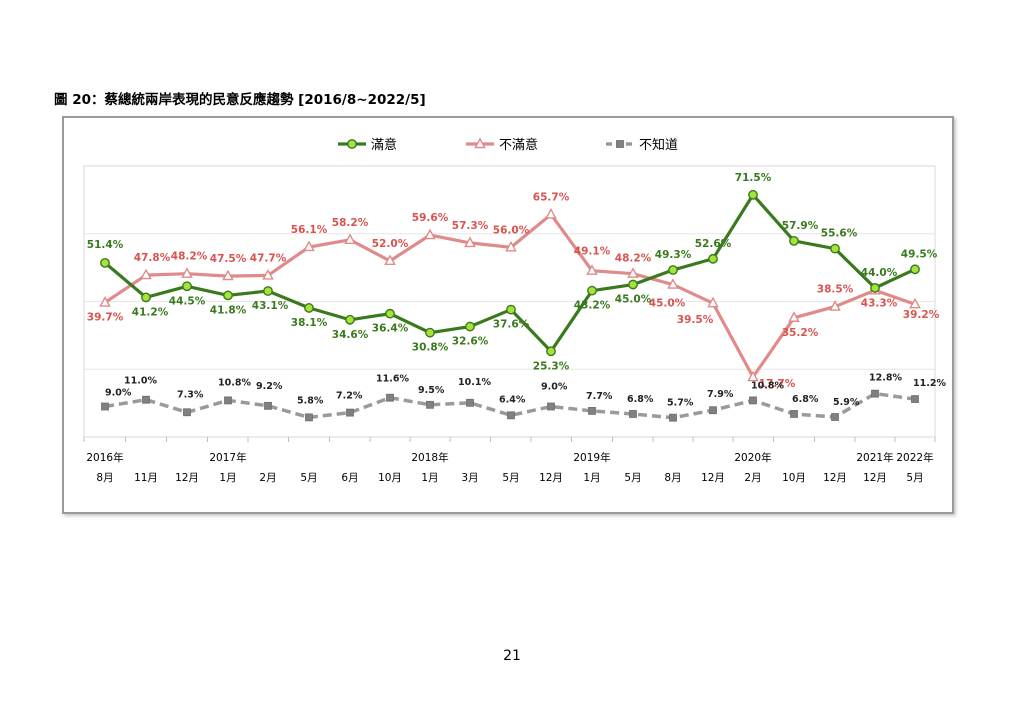 The width and height of the screenshot is (1024, 724). I want to click on label-satisfied: 71.5%, so click(753, 178).